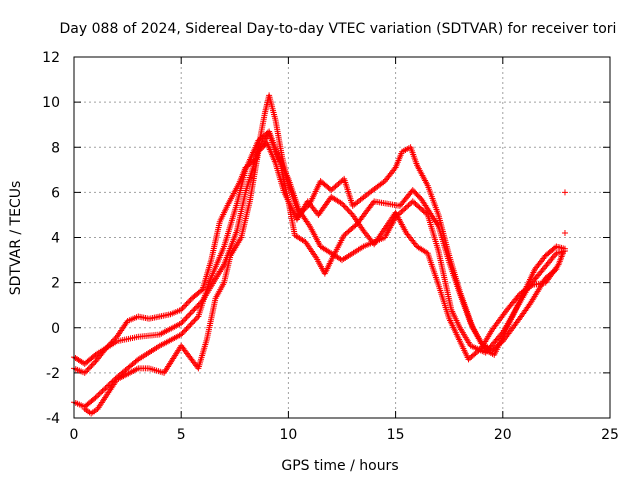  Describe the element at coordinates (339, 466) in the screenshot. I see `x-axis-label: GPS time / hours` at that location.